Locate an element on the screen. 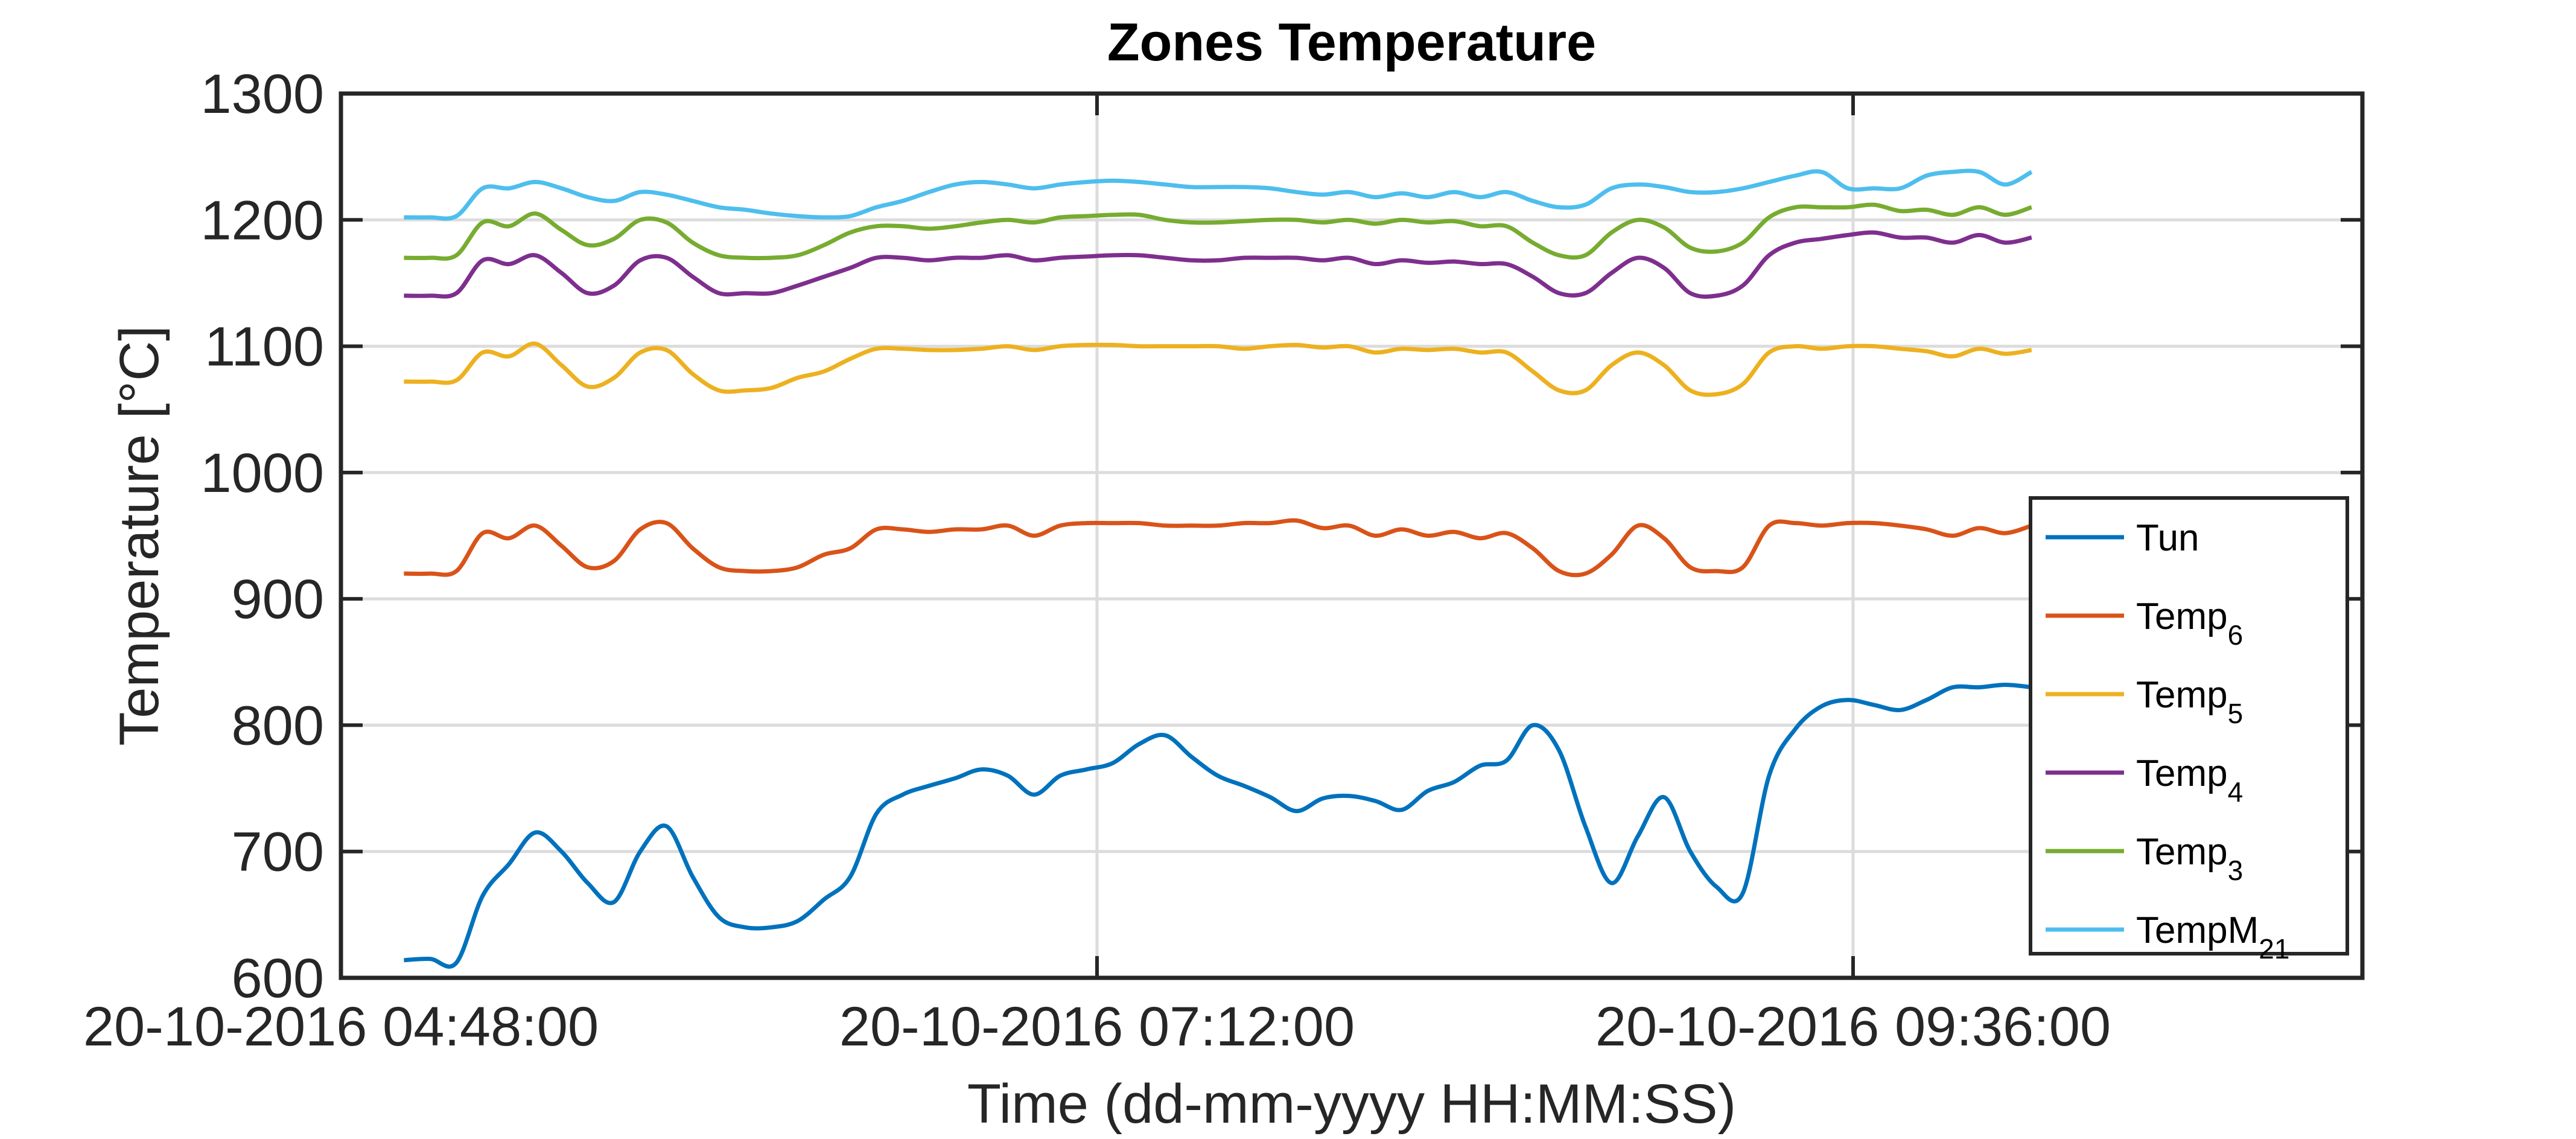 The image size is (2576, 1139). y-tick-label: 1300 is located at coordinates (262, 94).